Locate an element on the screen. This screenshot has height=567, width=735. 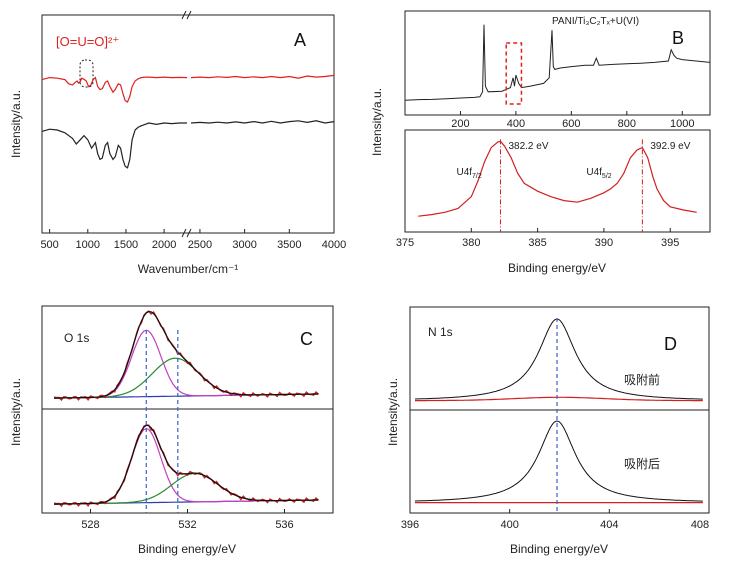
panel-c-label: O 1s is located at coordinates (76, 338).